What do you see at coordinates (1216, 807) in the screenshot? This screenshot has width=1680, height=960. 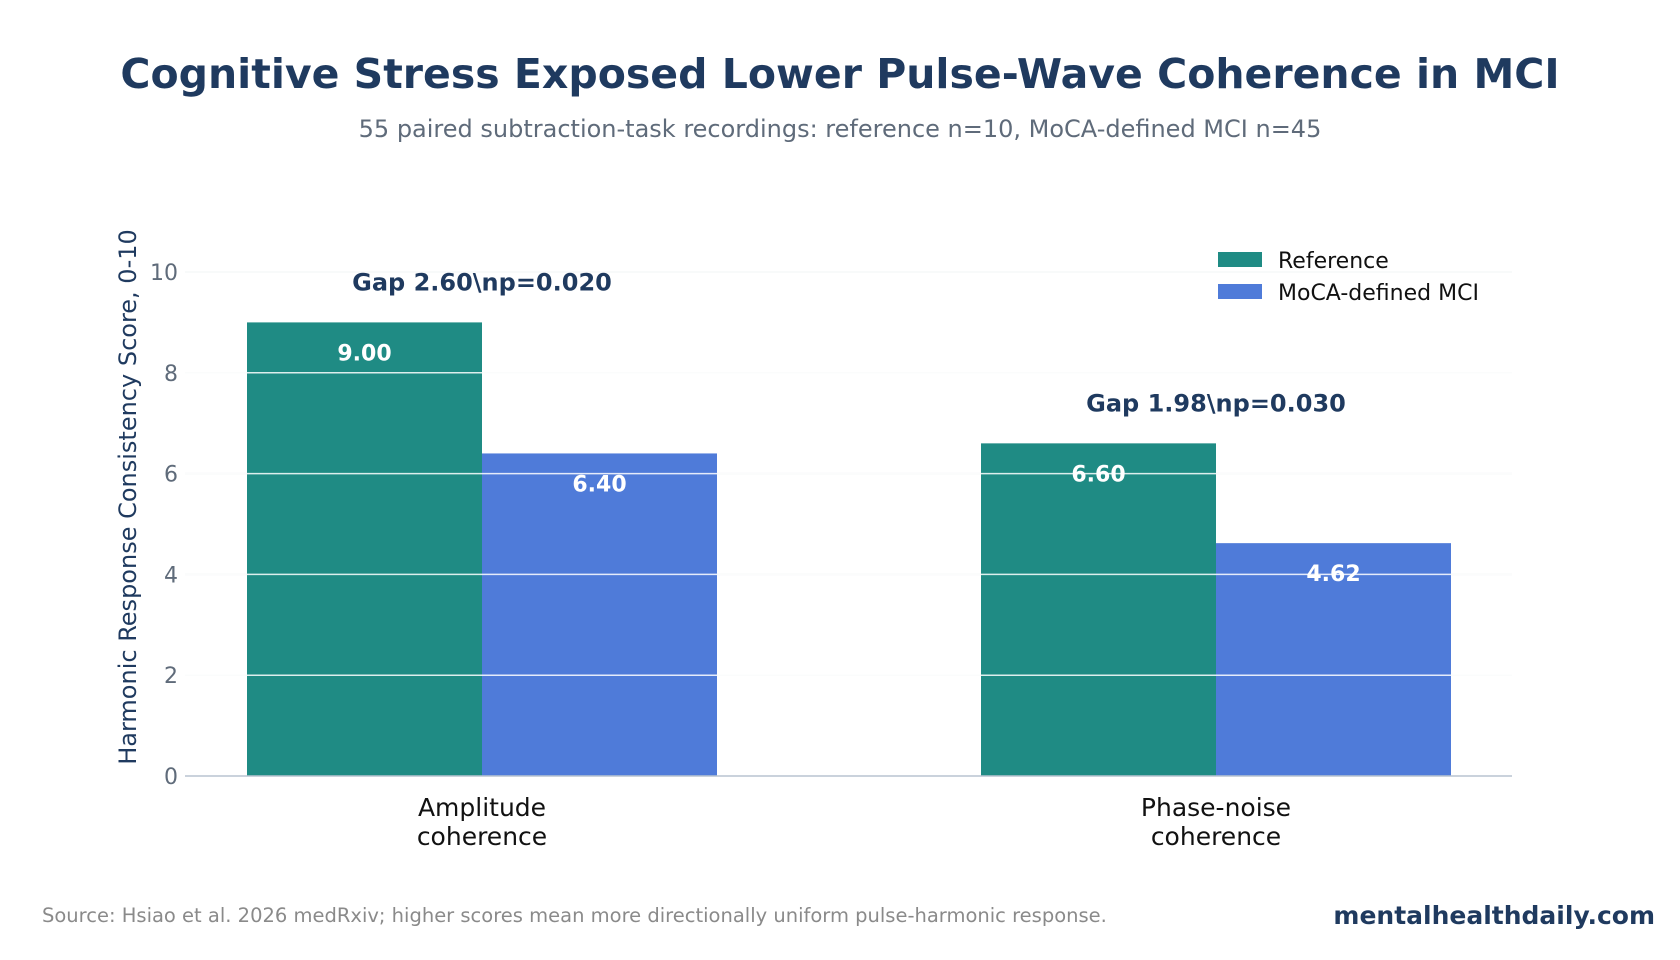 I see `x-tick-label: Phase-noise` at bounding box center [1216, 807].